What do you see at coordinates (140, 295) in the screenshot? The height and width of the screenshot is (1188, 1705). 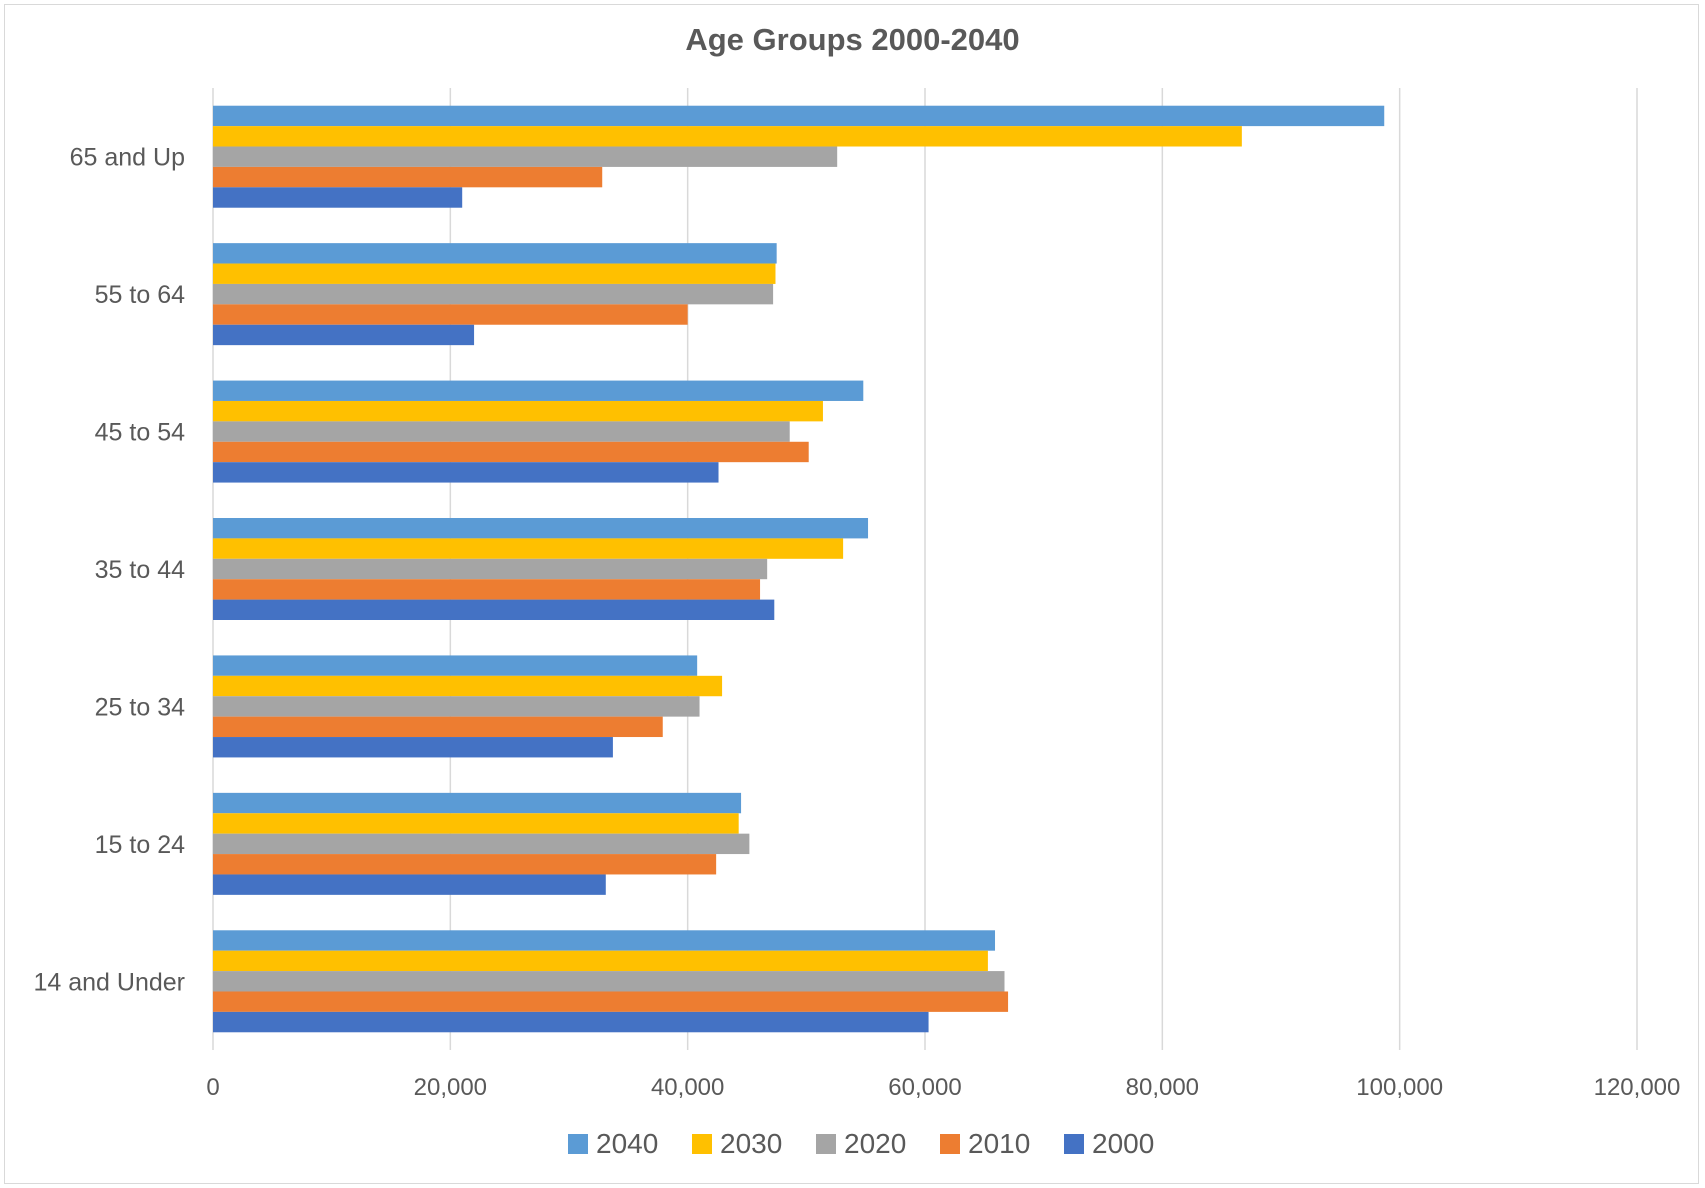 I see `category-label: 55 to 64` at bounding box center [140, 295].